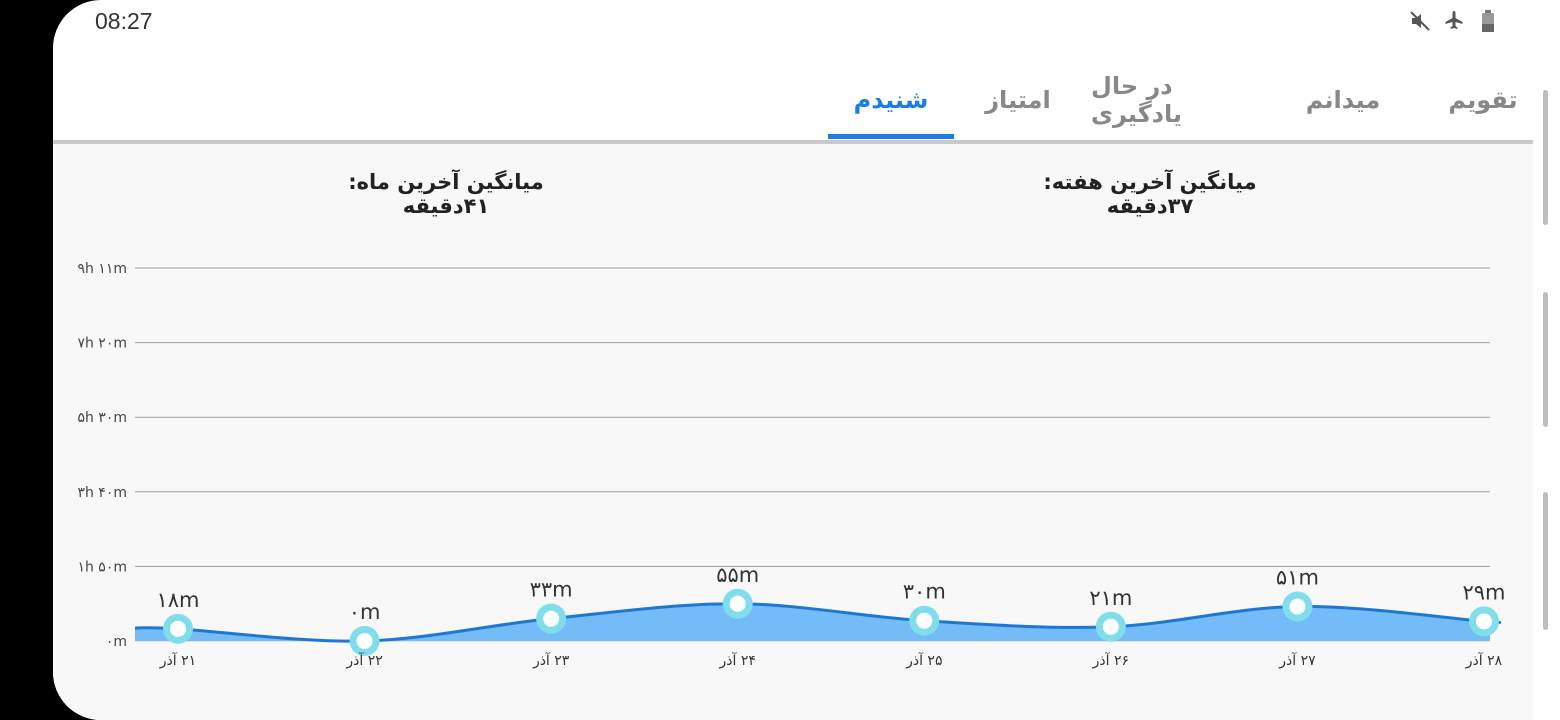 This screenshot has height=720, width=1560. What do you see at coordinates (116, 642) in the screenshot?
I see `y-tick-label: ۰m` at bounding box center [116, 642].